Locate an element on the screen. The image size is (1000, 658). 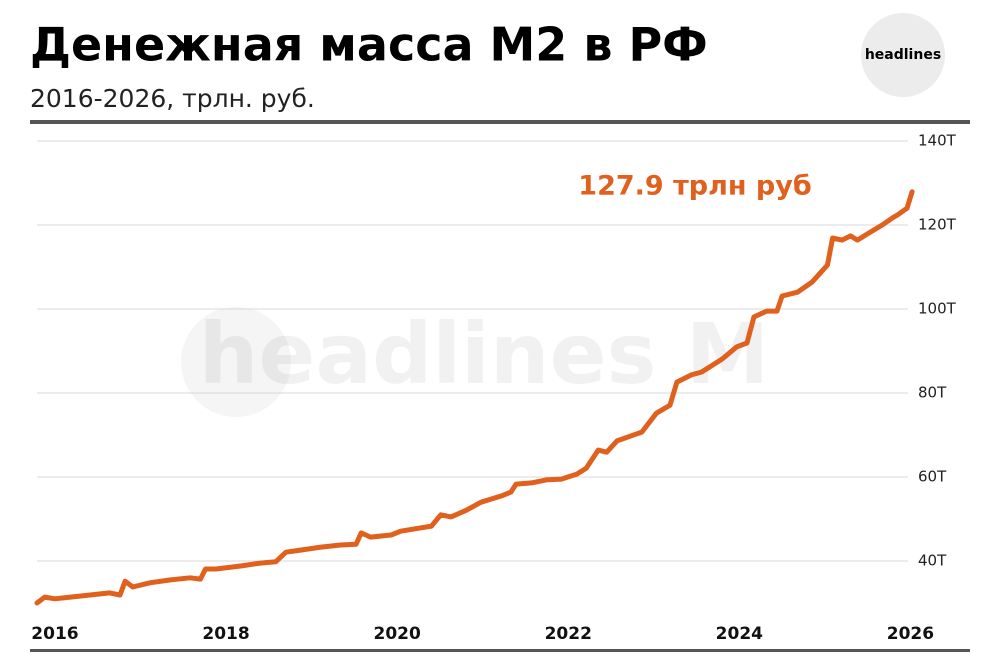
logo-circle is located at coordinates (903, 55).